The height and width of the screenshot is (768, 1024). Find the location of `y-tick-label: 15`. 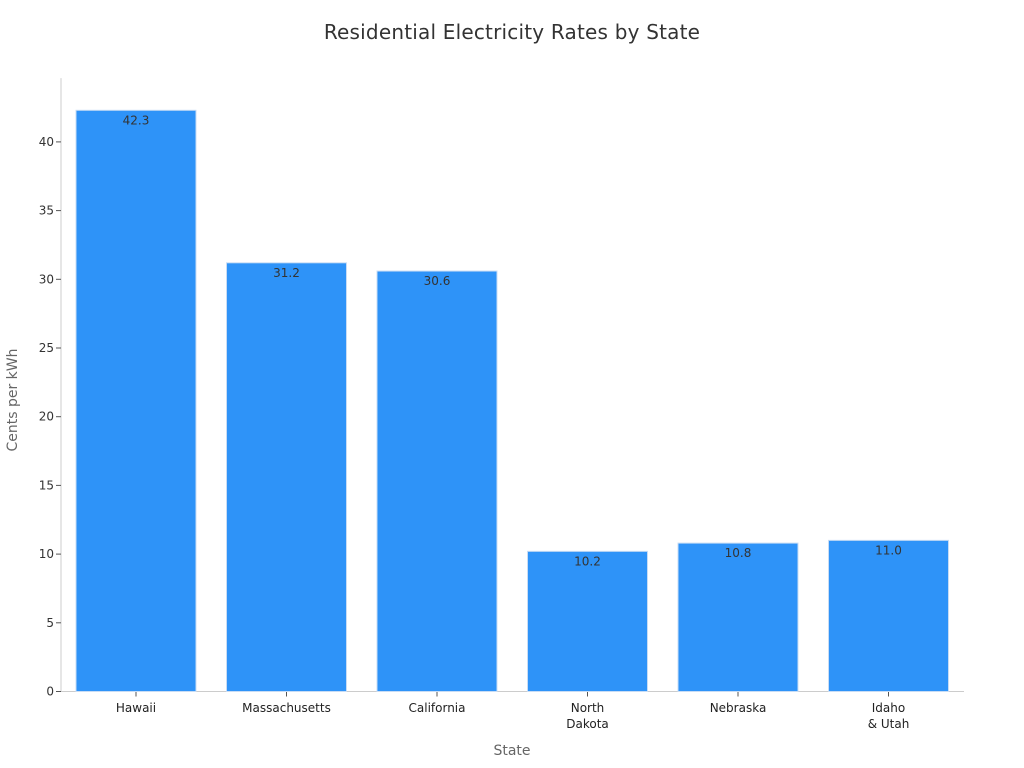

y-tick-label: 15 is located at coordinates (46, 485).